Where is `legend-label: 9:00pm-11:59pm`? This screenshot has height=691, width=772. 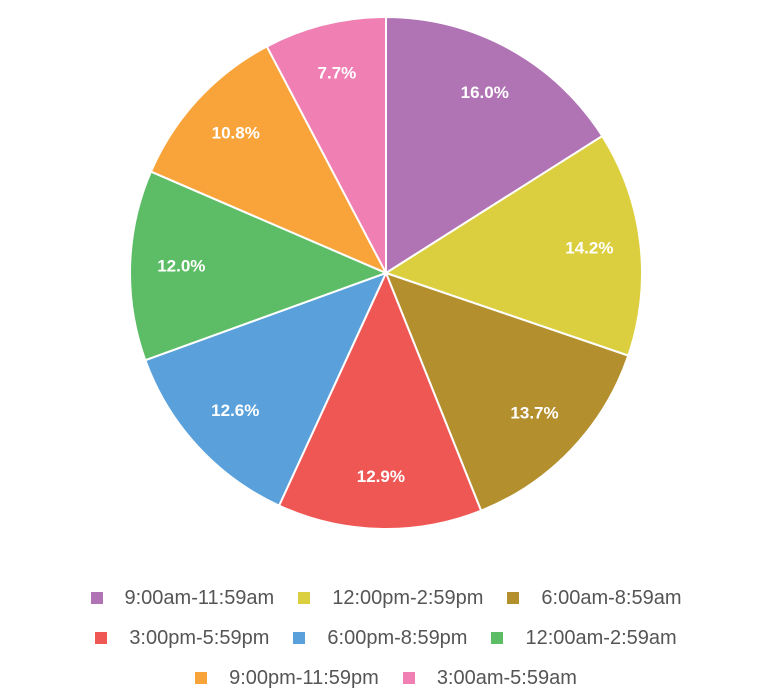
legend-label: 9:00pm-11:59pm is located at coordinates (304, 677).